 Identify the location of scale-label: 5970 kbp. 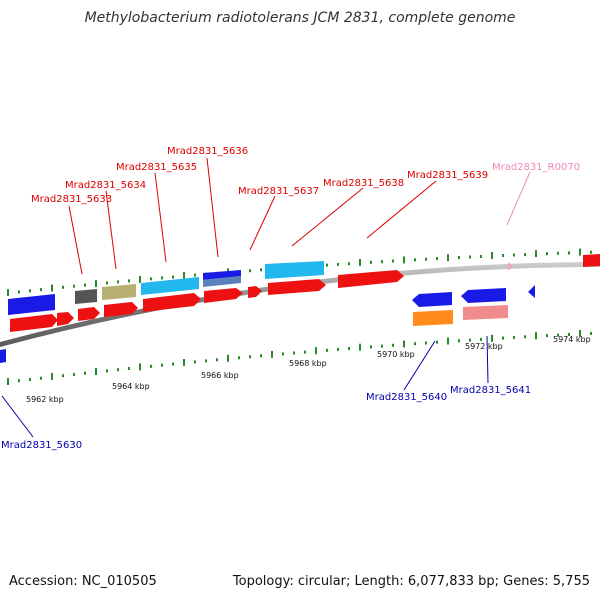
(396, 354).